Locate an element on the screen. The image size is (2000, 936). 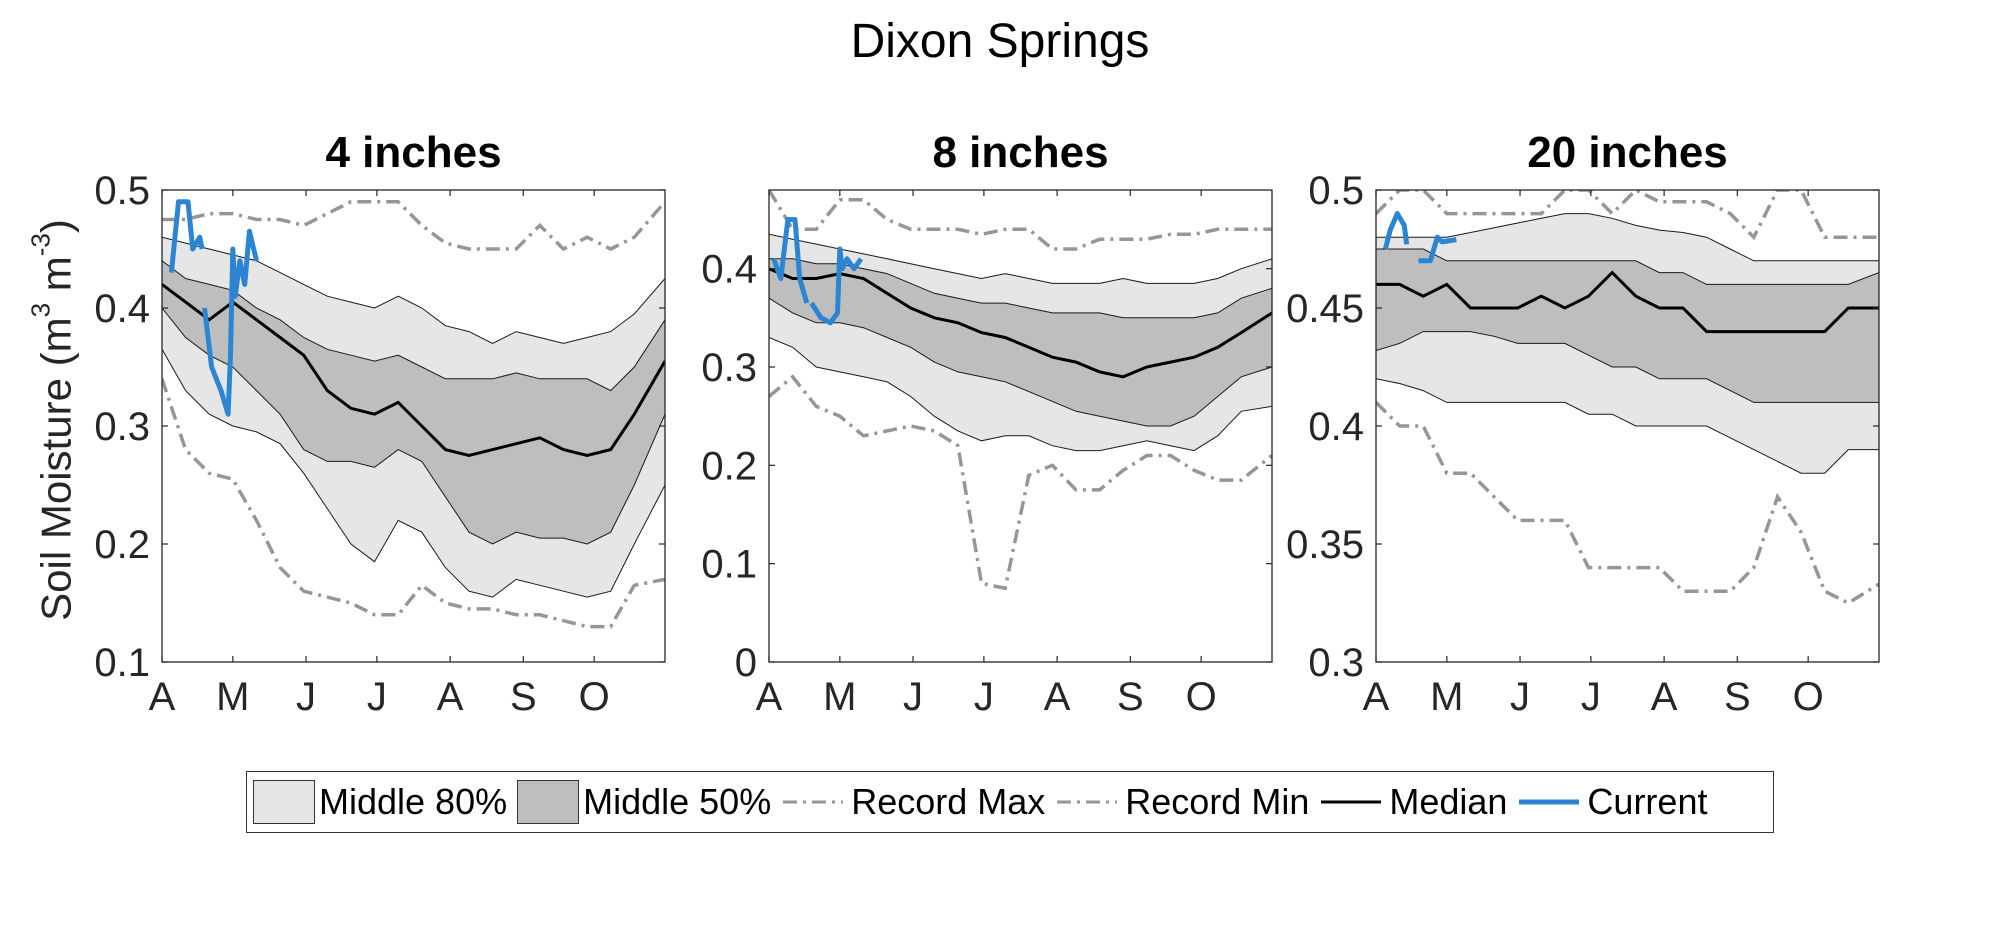
legend-item-median: Median is located at coordinates (1413, 802).